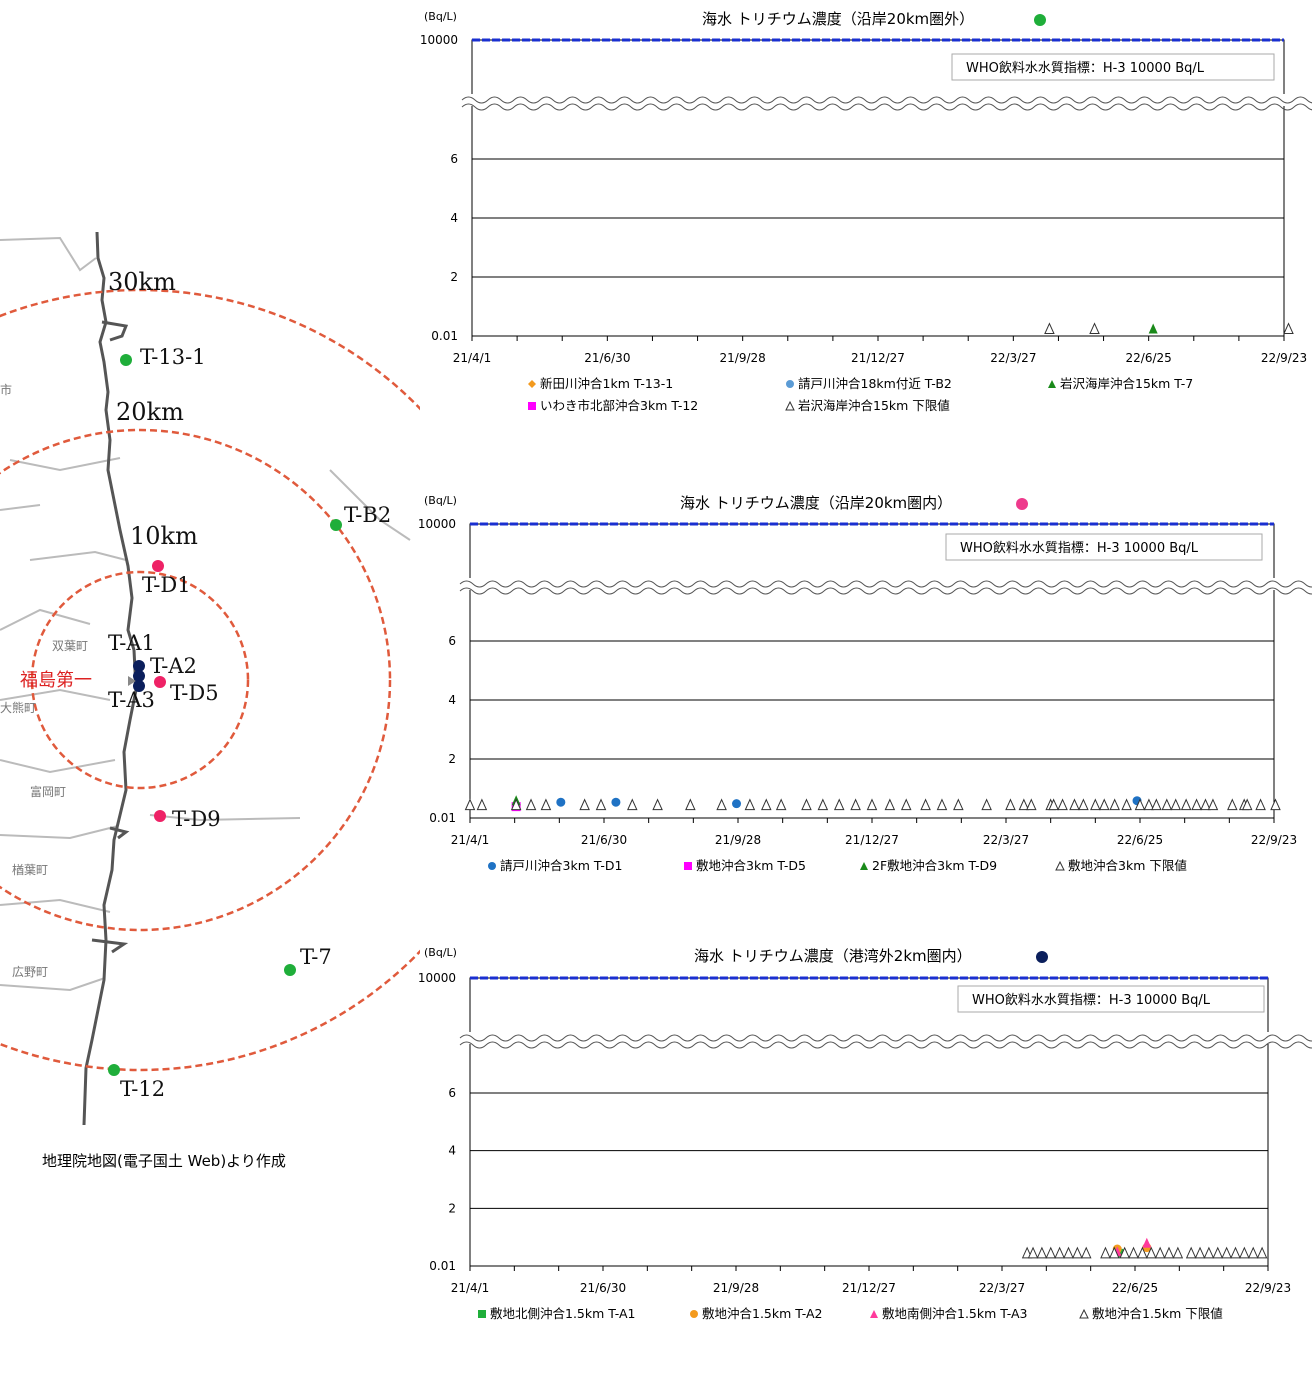 Image resolution: width=1312 pixels, height=1376 pixels. I want to click on station-label: T-B2, so click(367, 515).